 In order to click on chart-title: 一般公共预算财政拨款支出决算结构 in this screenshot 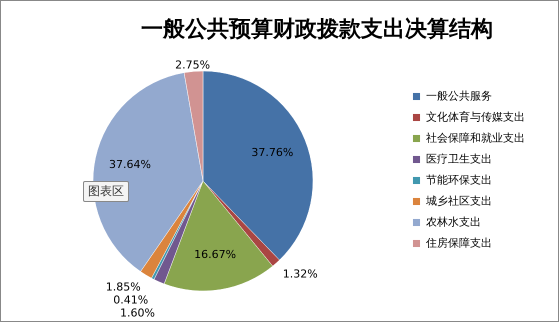, I will do `click(317, 29)`.